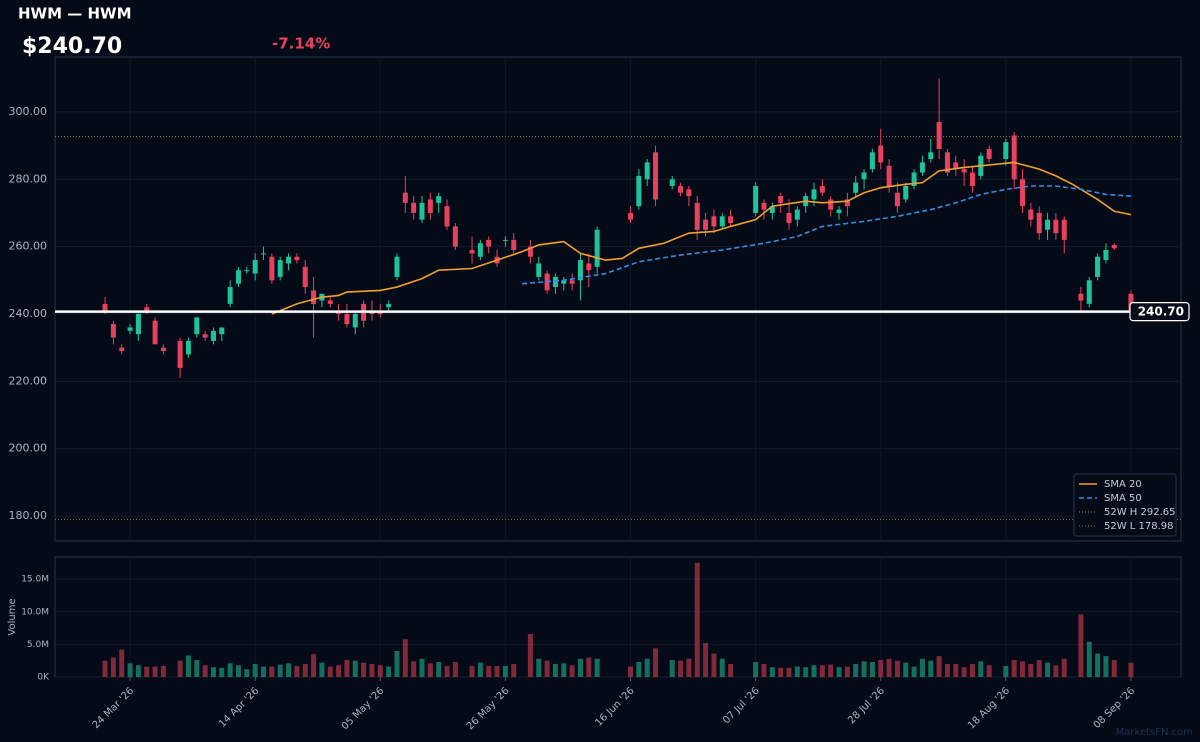 The width and height of the screenshot is (1200, 742). I want to click on legend-box, so click(1125, 505).